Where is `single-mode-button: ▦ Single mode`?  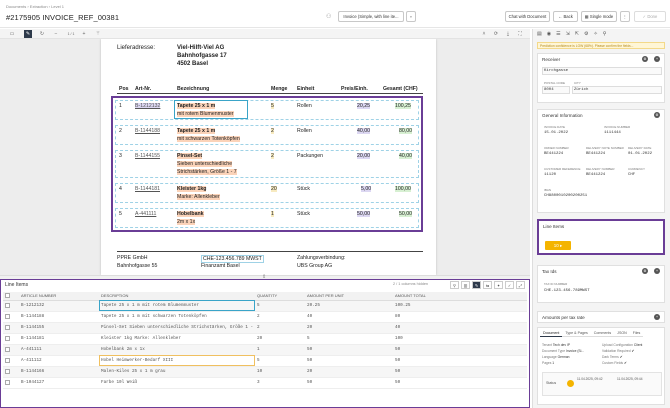
single-mode-button: ▦ Single mode is located at coordinates (599, 16).